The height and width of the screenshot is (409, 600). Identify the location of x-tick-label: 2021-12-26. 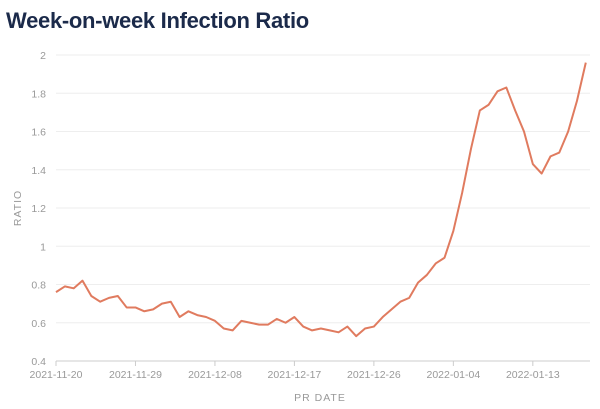
(374, 375).